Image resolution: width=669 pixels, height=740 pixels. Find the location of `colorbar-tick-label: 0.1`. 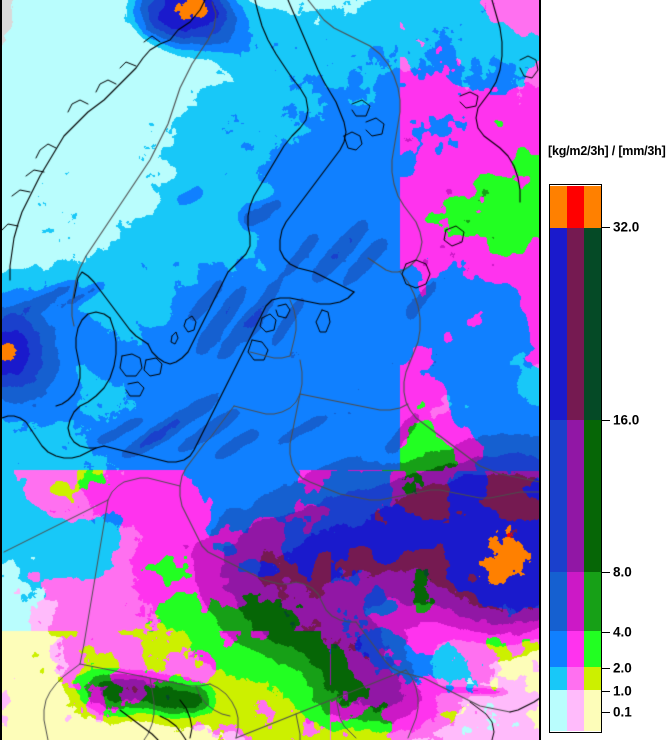

colorbar-tick-label: 0.1 is located at coordinates (622, 712).